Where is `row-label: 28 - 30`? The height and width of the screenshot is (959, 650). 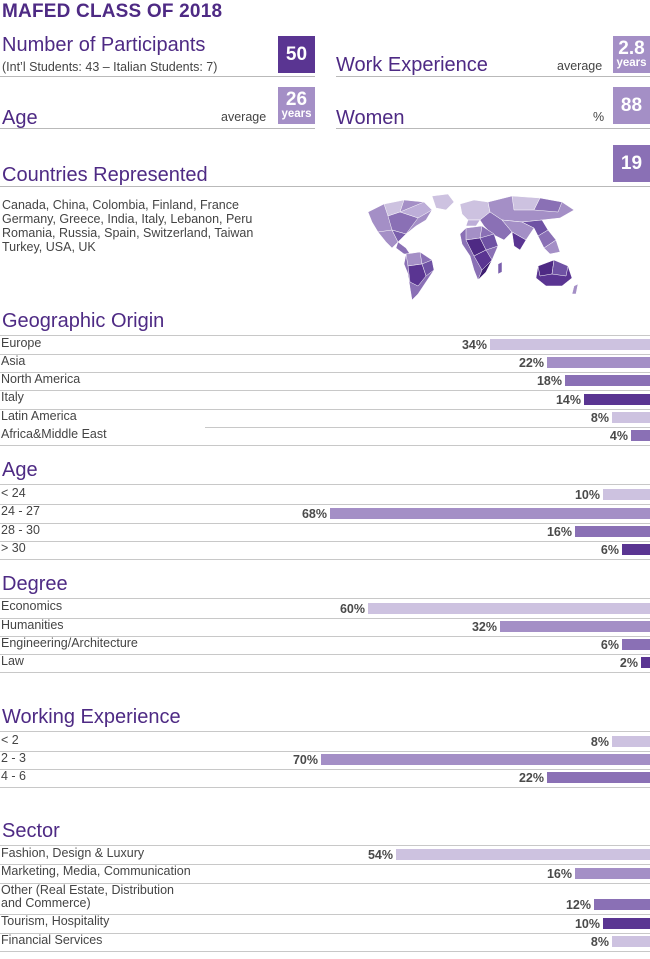 row-label: 28 - 30 is located at coordinates (20, 530).